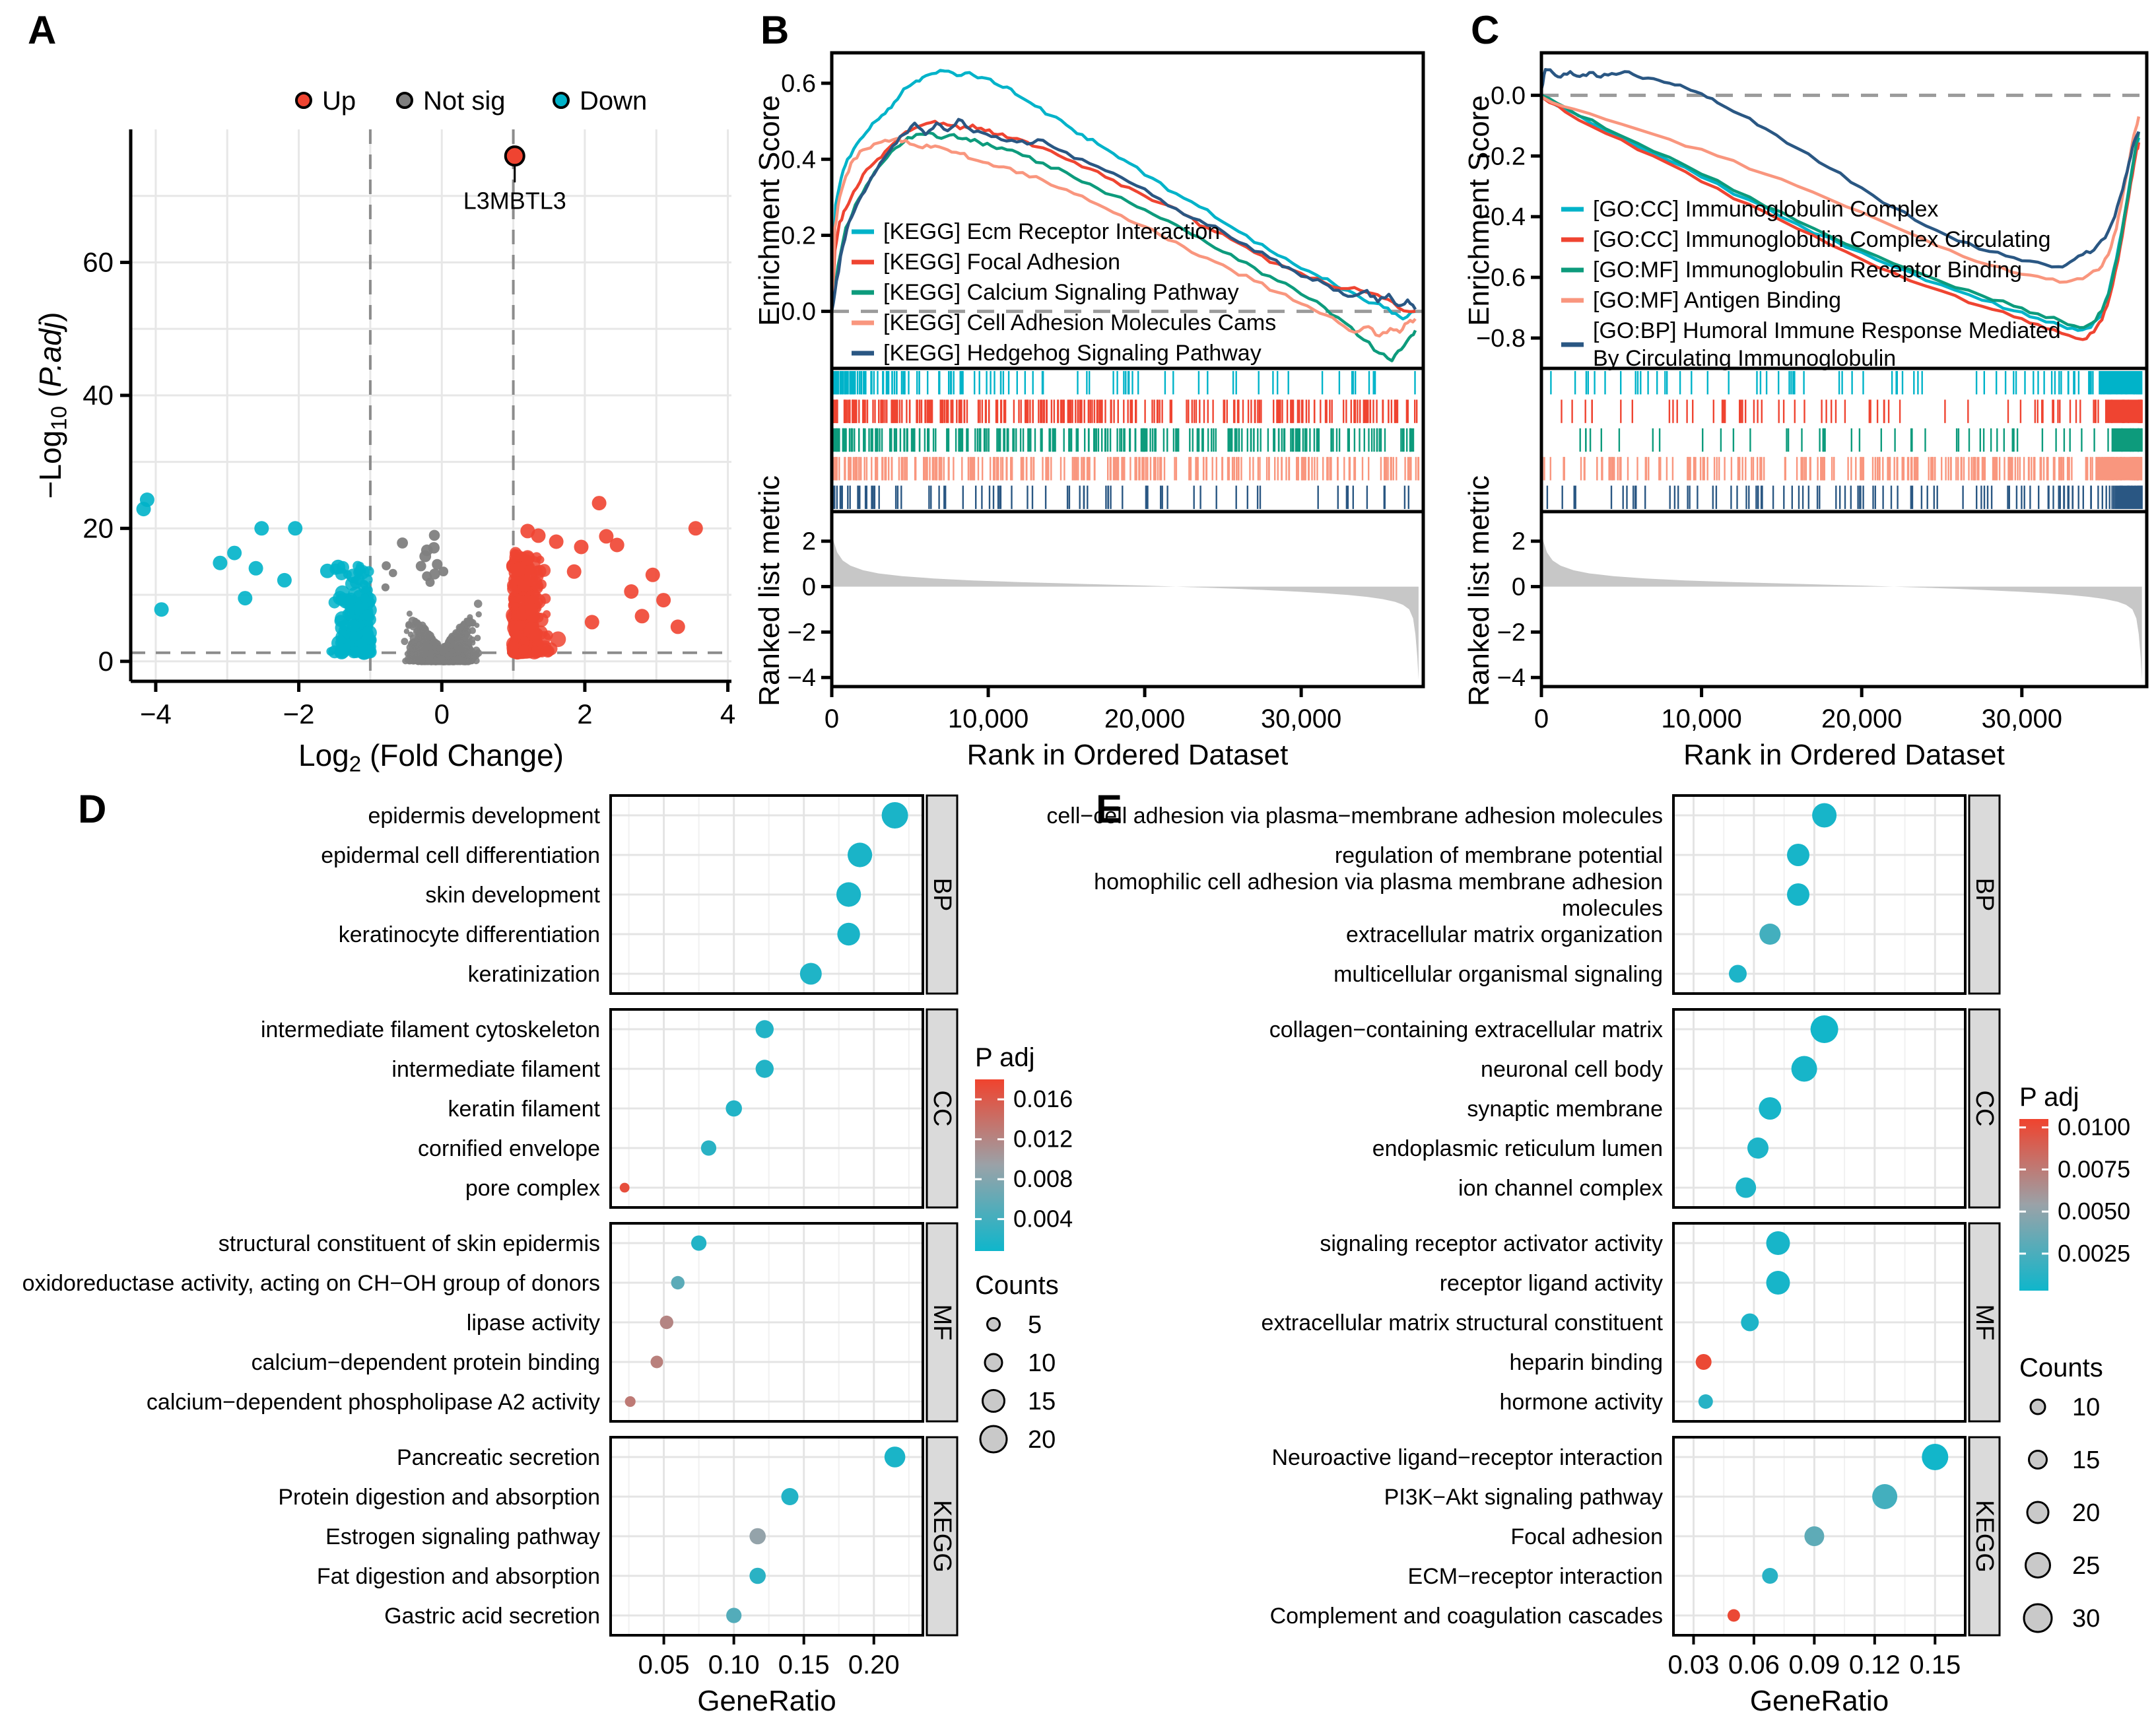 The width and height of the screenshot is (2156, 1729). I want to click on legend-label: [KEGG] Focal Adhesion, so click(1001, 262).